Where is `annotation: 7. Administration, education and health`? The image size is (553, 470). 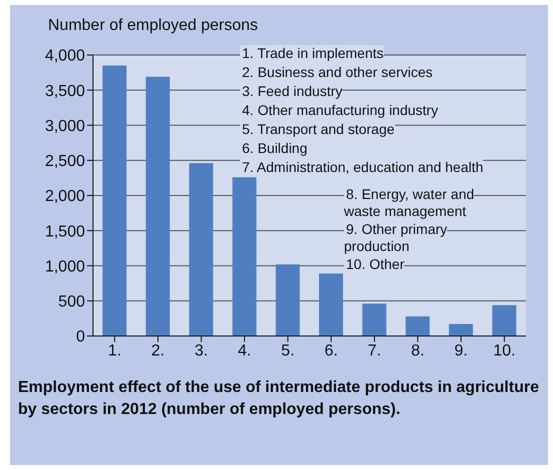 annotation: 7. Administration, education and health is located at coordinates (362, 167).